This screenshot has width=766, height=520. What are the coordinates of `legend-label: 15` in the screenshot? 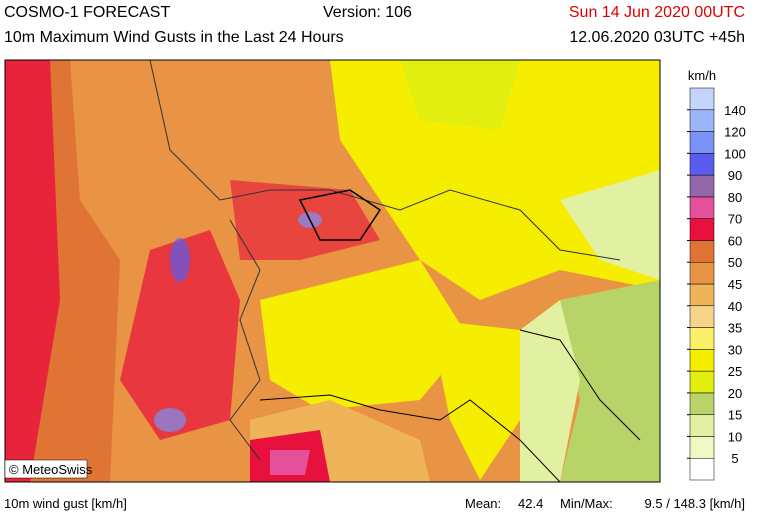 It's located at (735, 415).